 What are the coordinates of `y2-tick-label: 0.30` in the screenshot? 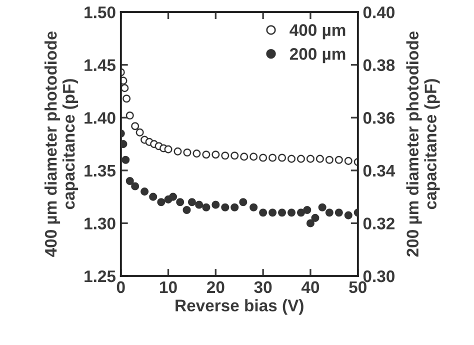 It's located at (378, 276).